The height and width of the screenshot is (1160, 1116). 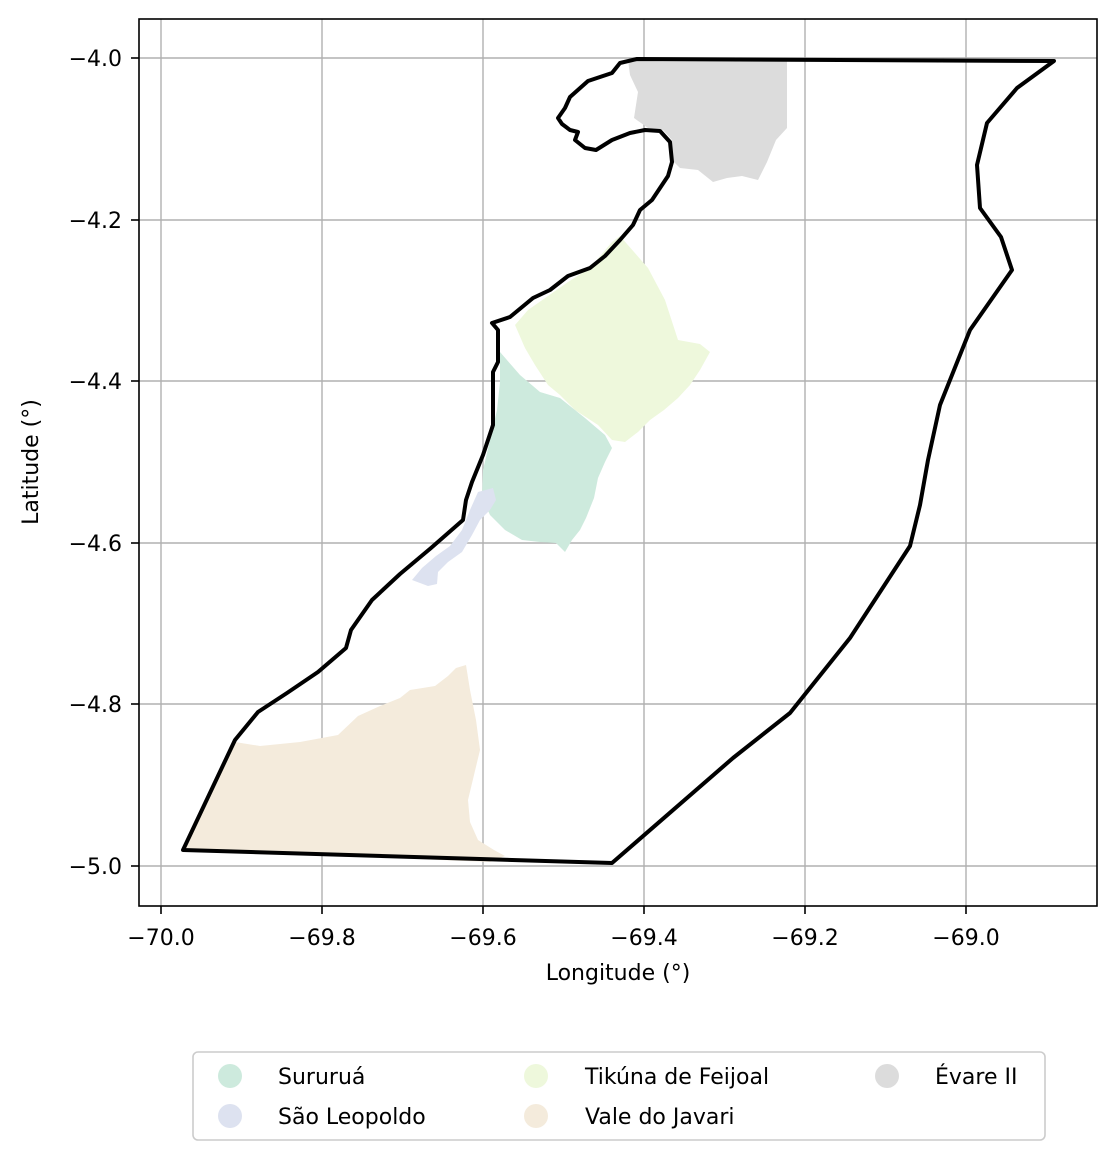 What do you see at coordinates (95, 705) in the screenshot?
I see `y-tick-label: −4.8` at bounding box center [95, 705].